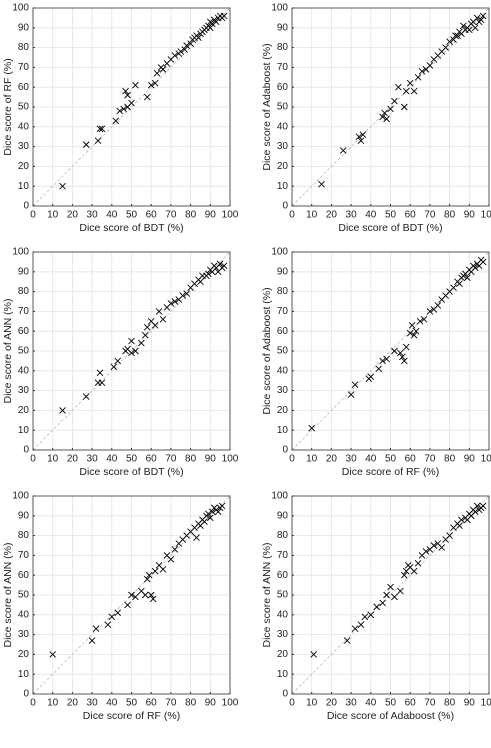  I want to click on y-tick-label: 60, so click(283, 575).